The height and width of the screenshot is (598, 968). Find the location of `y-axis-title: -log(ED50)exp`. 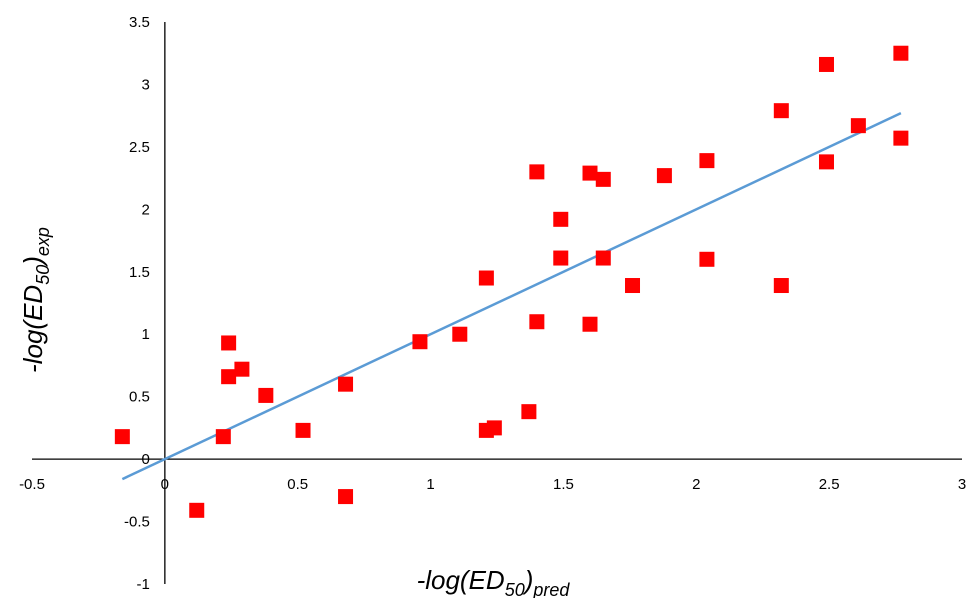

y-axis-title: -log(ED50)exp is located at coordinates (35, 300).